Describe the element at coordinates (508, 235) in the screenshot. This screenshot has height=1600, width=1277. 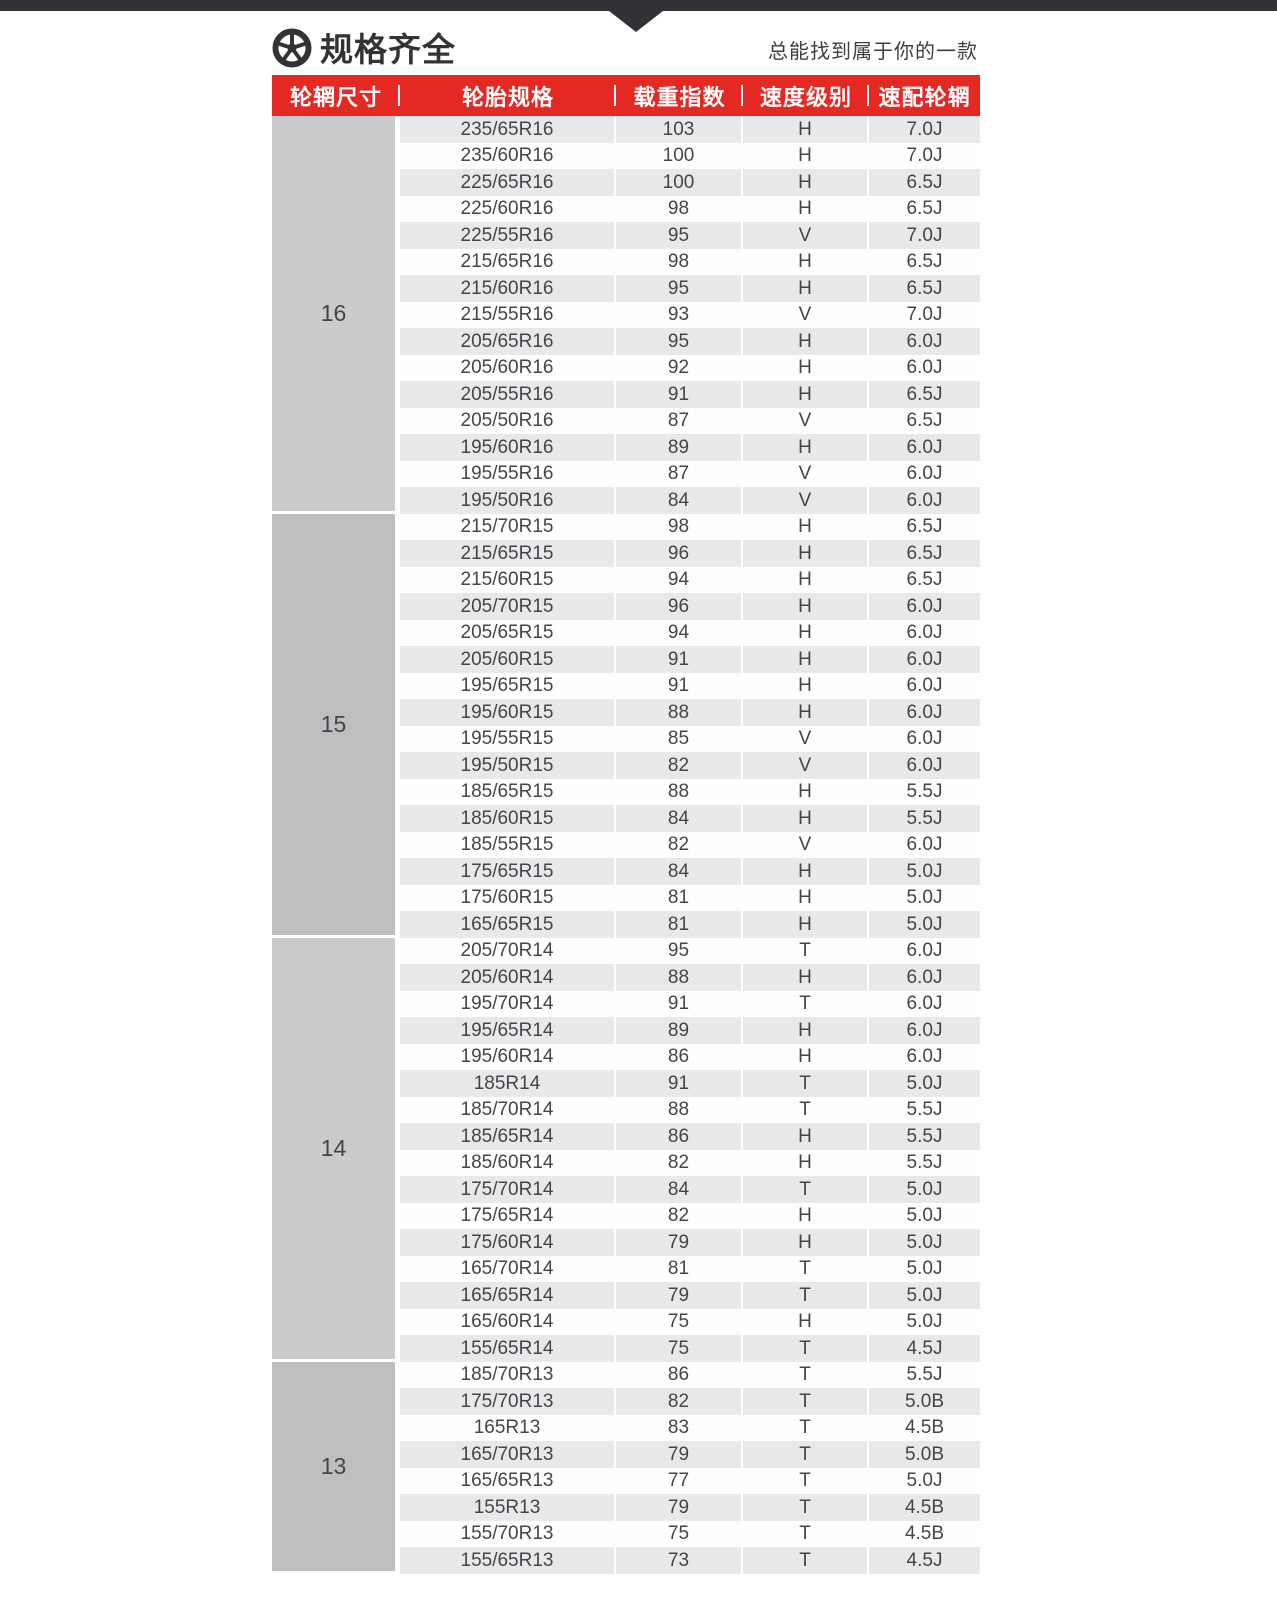
I see `tire-spec-cell: 225/55R16` at that location.